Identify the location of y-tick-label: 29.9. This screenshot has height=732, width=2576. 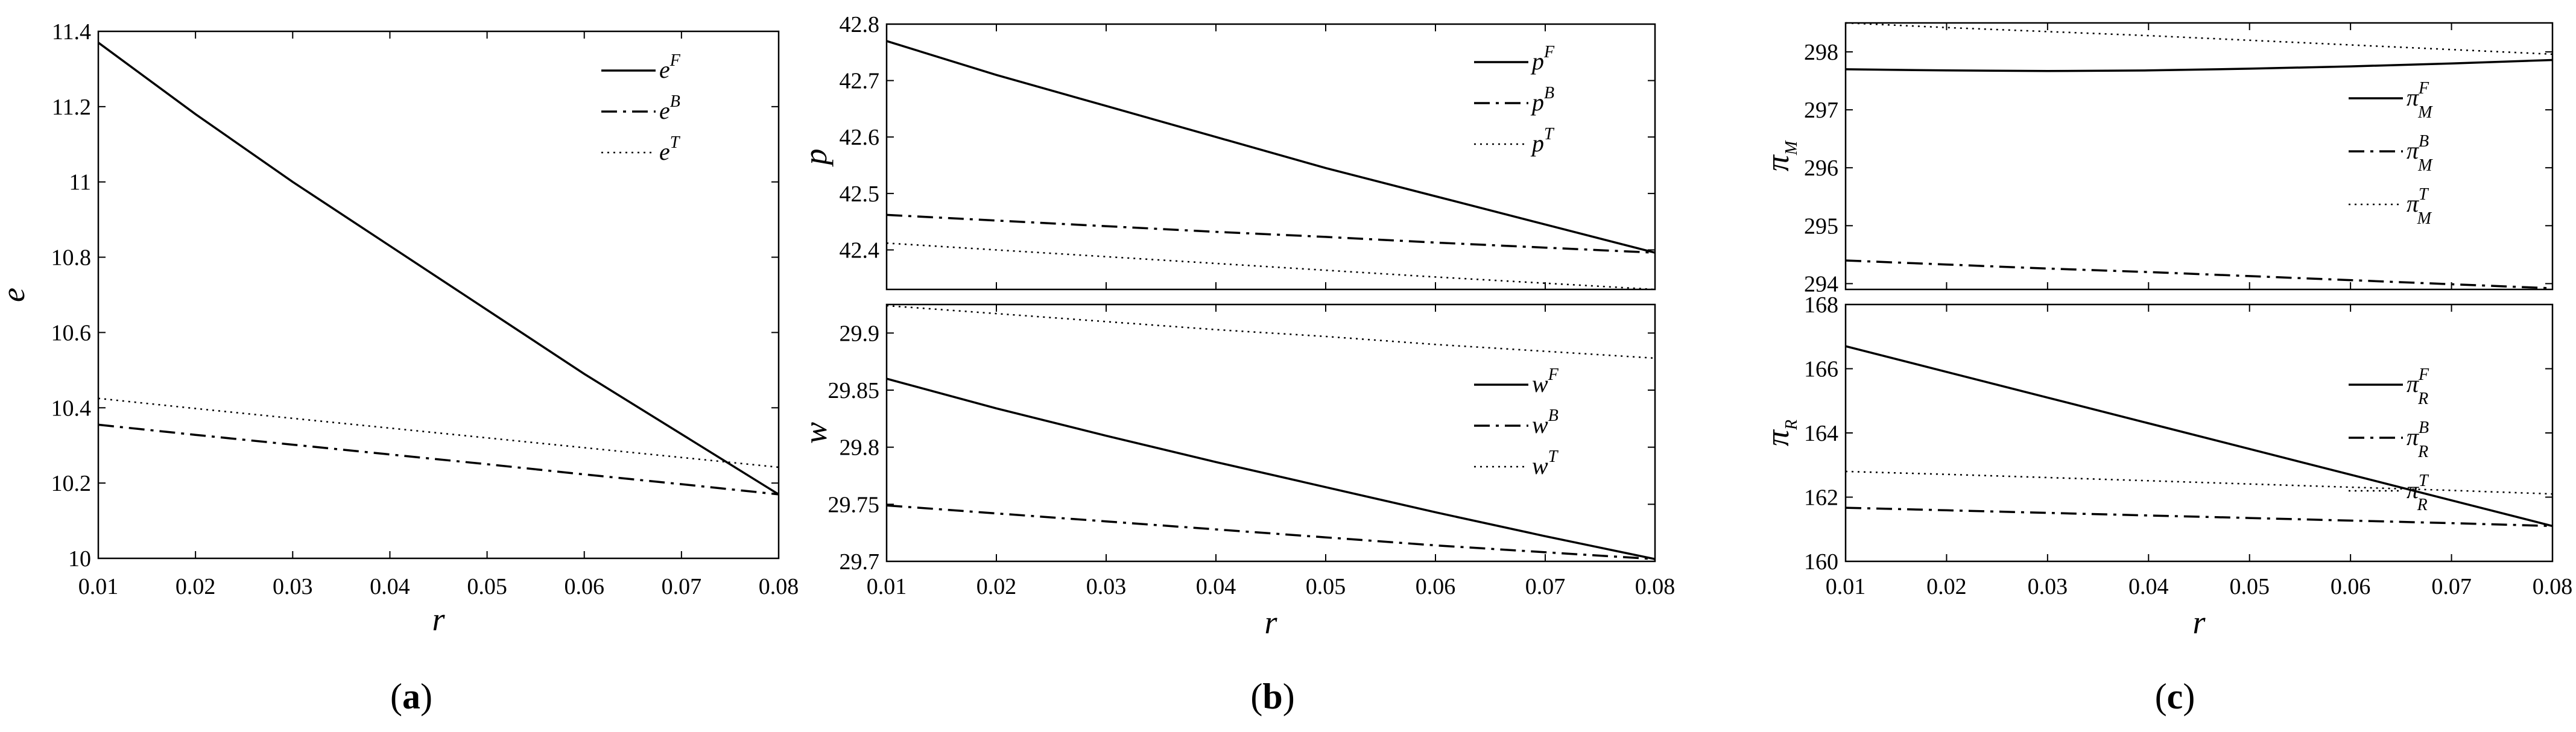
(860, 333).